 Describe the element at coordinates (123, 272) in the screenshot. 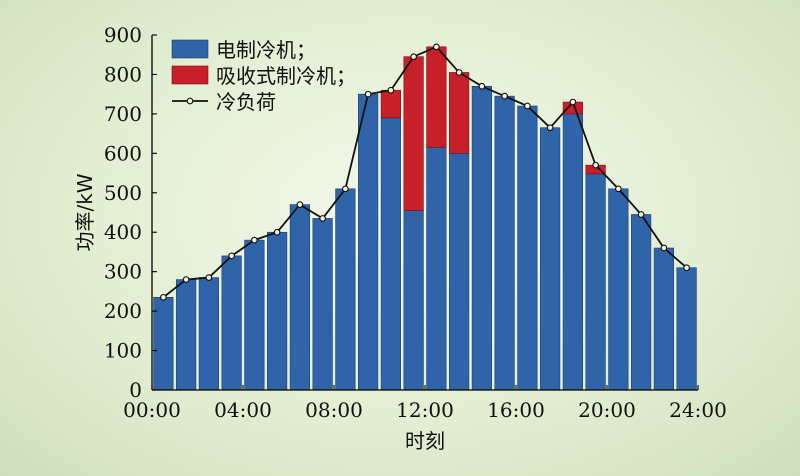

I see `y-tick-label: 300` at that location.